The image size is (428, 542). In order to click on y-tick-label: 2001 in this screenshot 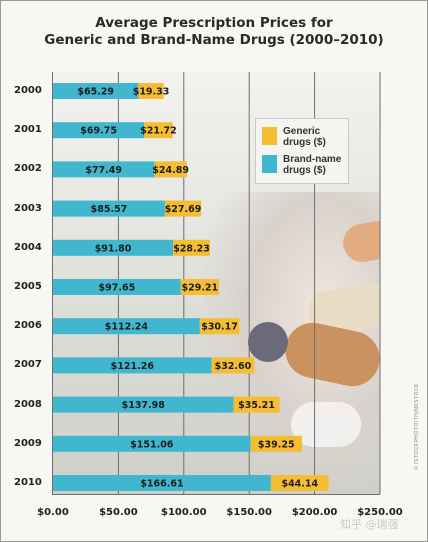, I will do `click(28, 130)`.